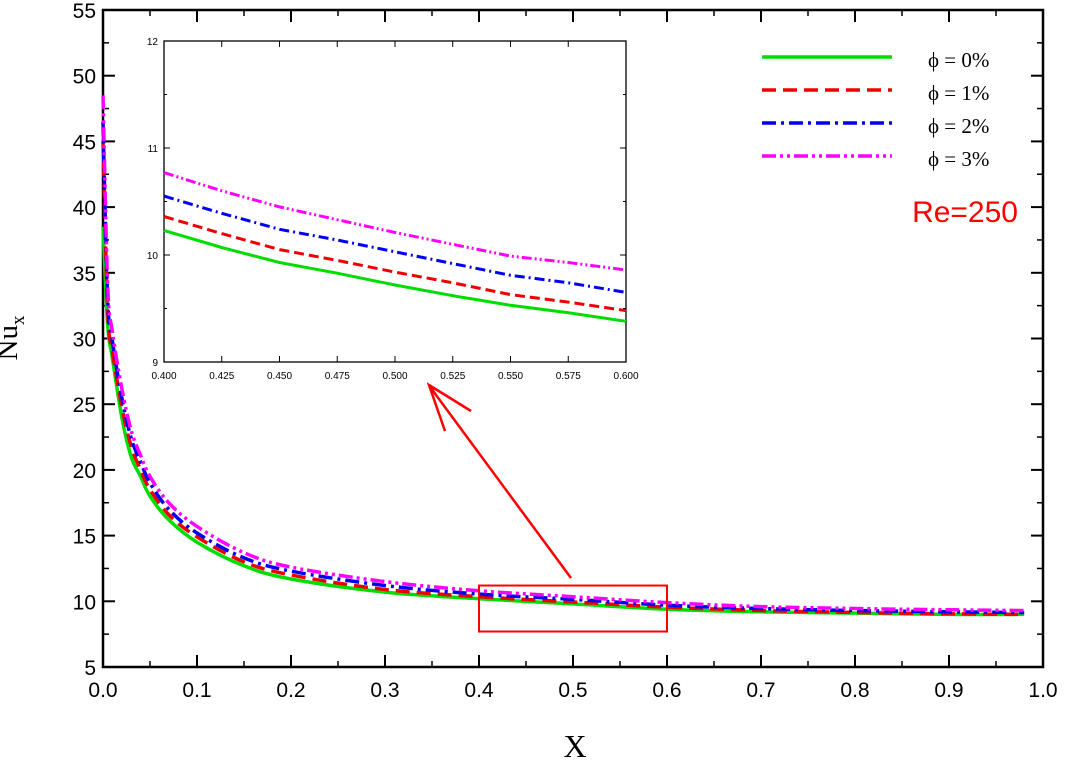 The height and width of the screenshot is (762, 1065). Describe the element at coordinates (510, 376) in the screenshot. I see `inset-x-tick-label: 0.550` at that location.